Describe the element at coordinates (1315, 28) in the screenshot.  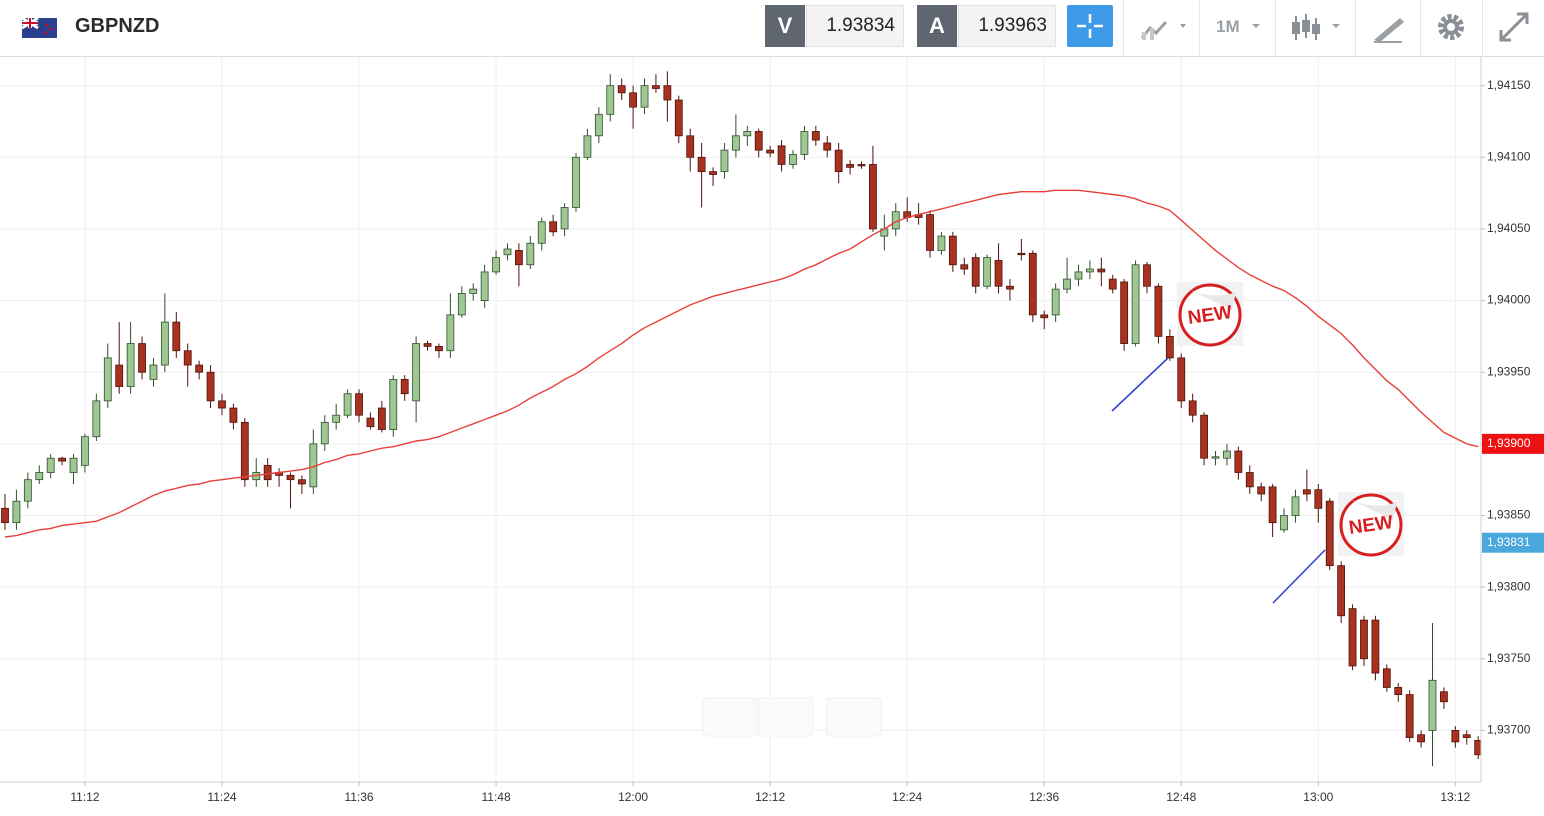
I see `candle-button` at that location.